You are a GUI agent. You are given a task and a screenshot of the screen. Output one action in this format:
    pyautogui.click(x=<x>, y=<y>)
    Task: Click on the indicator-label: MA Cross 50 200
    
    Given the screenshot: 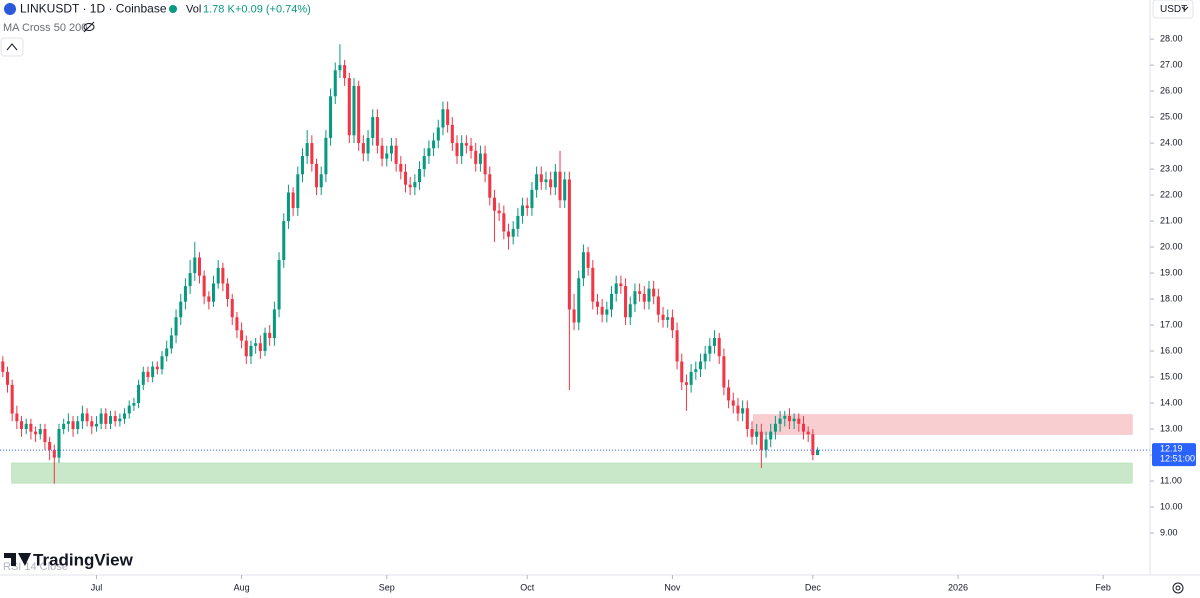 What is the action you would take?
    pyautogui.click(x=45, y=28)
    